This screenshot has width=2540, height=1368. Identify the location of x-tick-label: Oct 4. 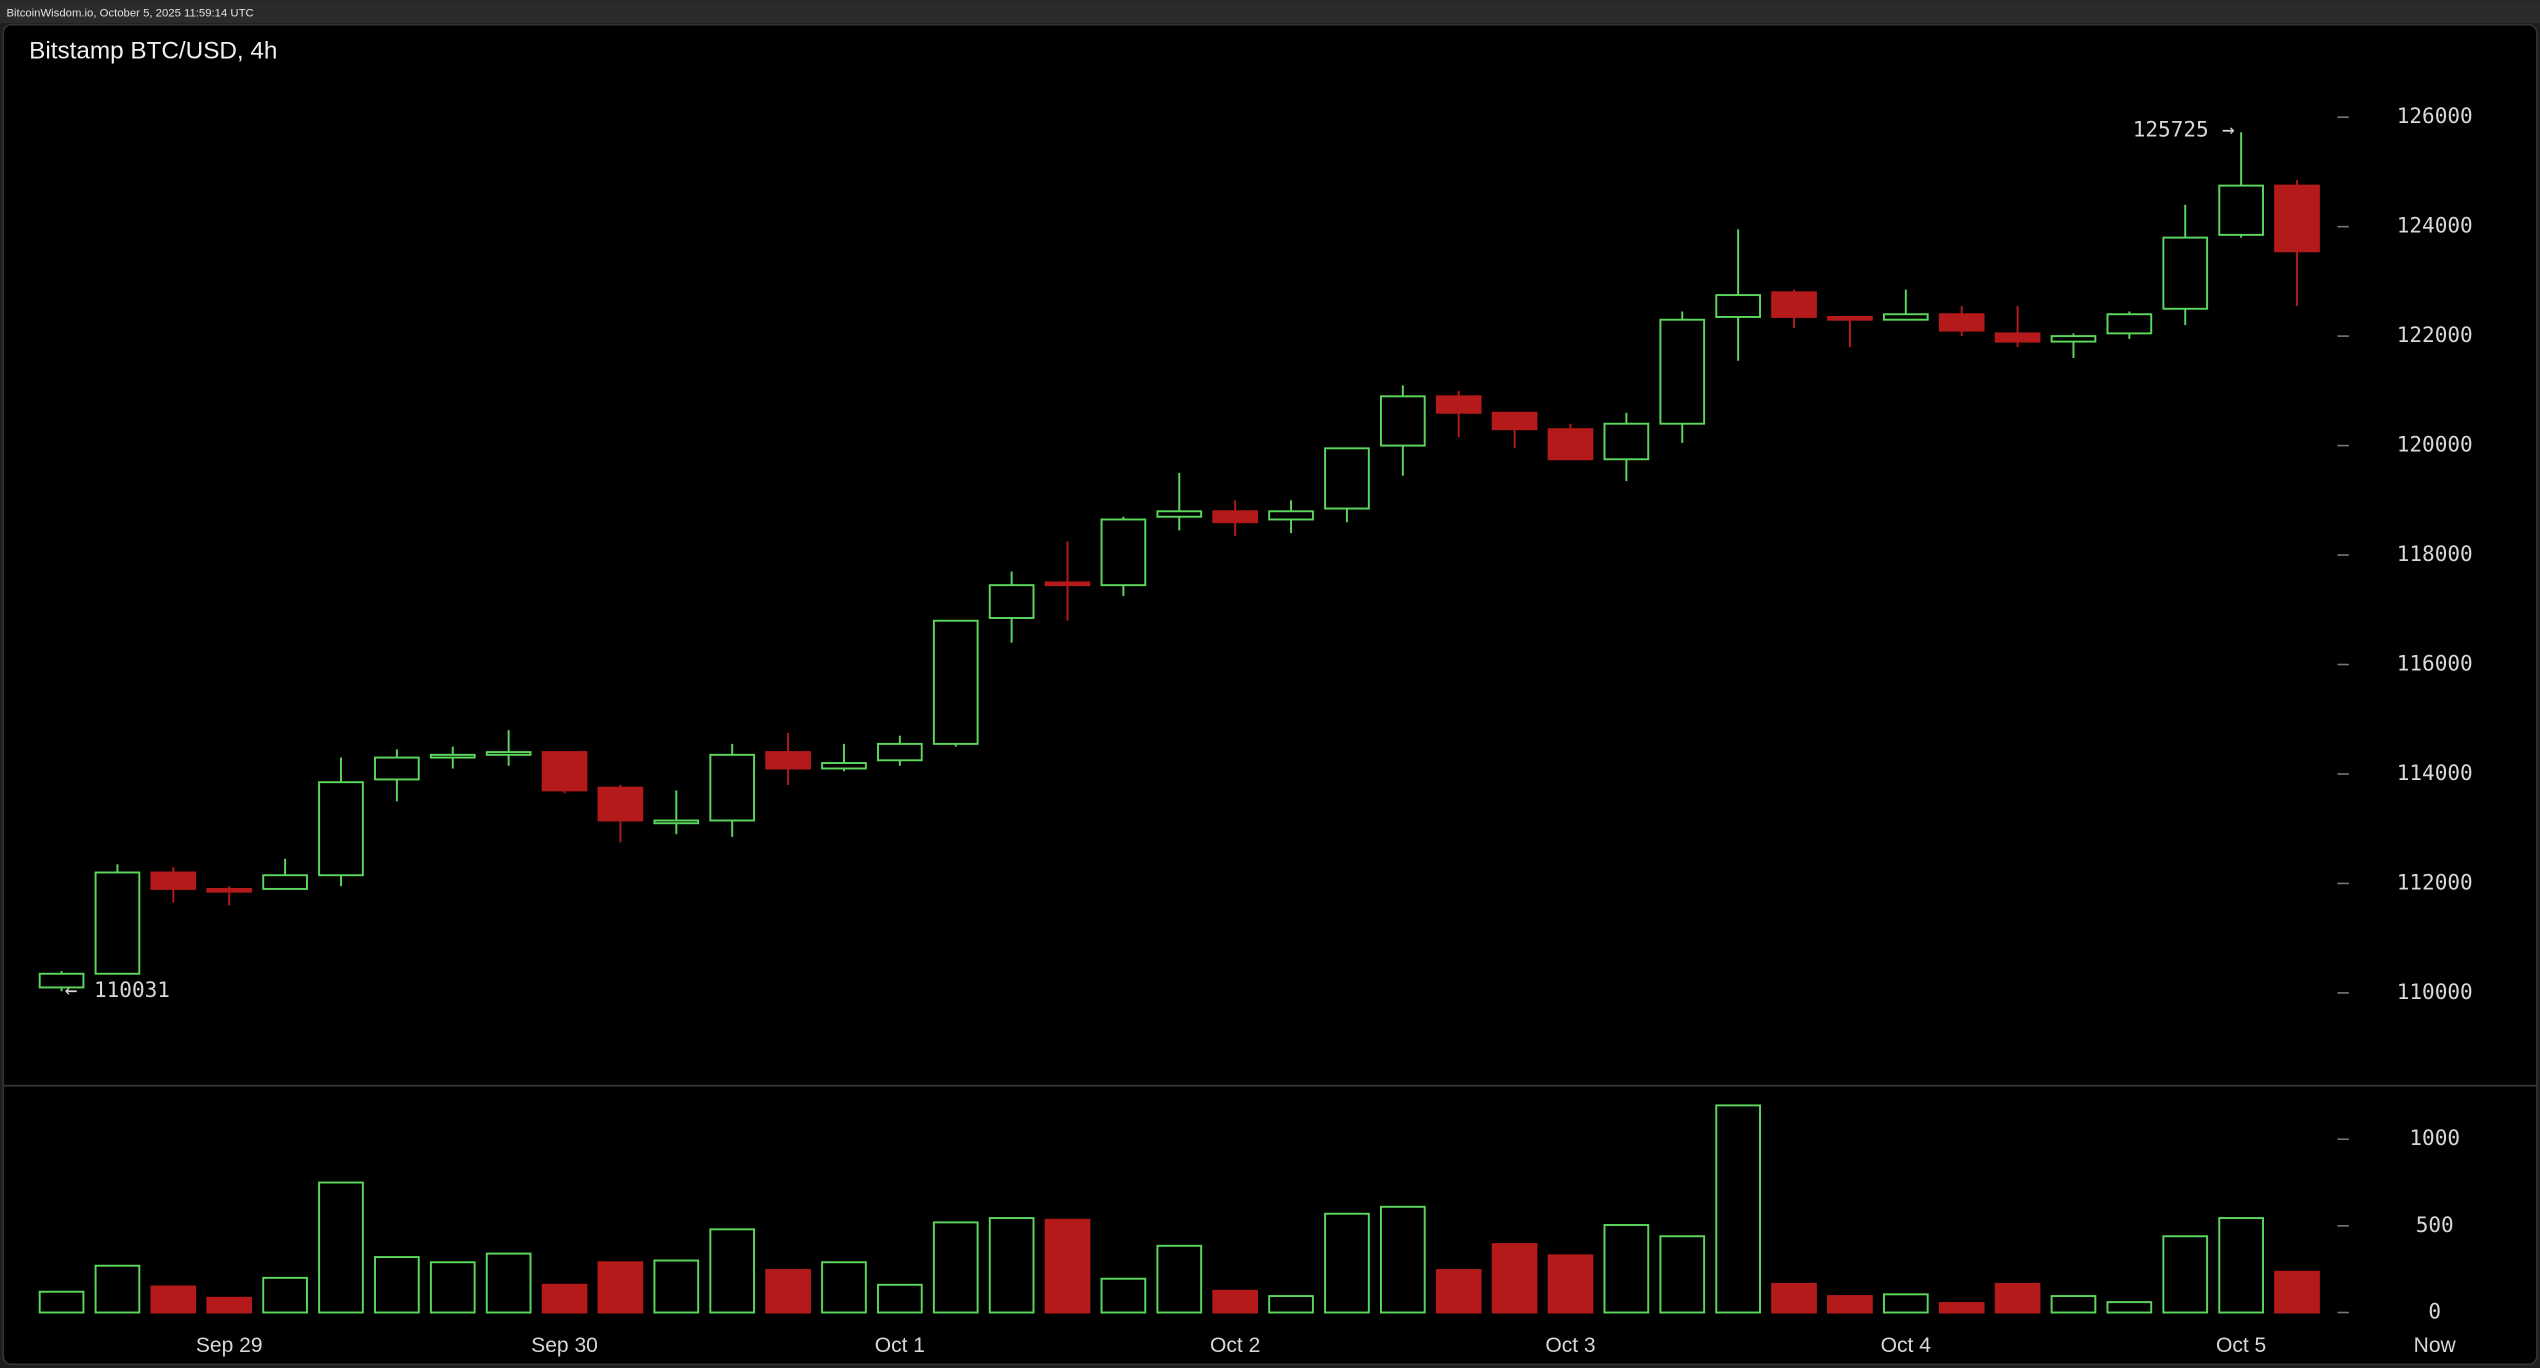
(1906, 1345).